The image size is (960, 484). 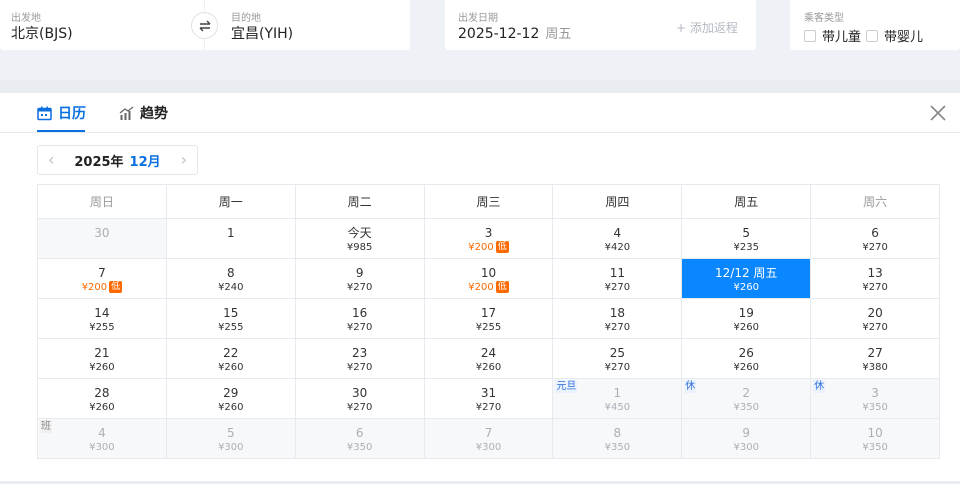 I want to click on calendar-day: 26 ¥260, so click(x=747, y=359).